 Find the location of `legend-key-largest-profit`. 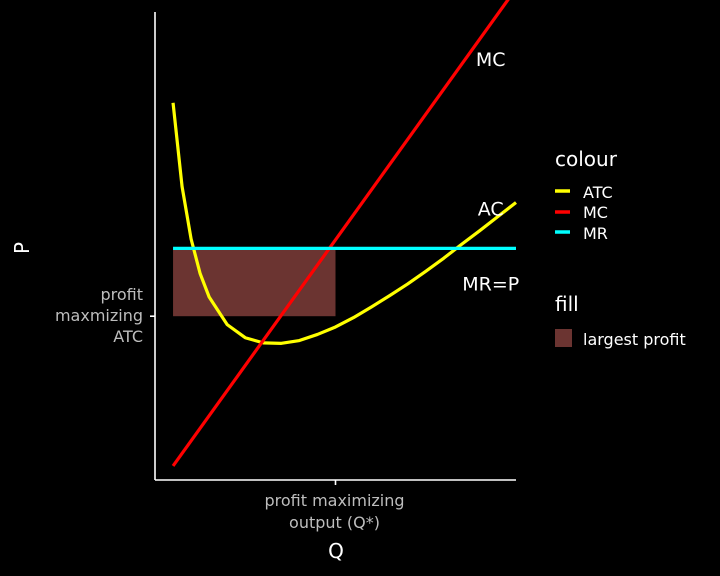

legend-key-largest-profit is located at coordinates (563, 338).